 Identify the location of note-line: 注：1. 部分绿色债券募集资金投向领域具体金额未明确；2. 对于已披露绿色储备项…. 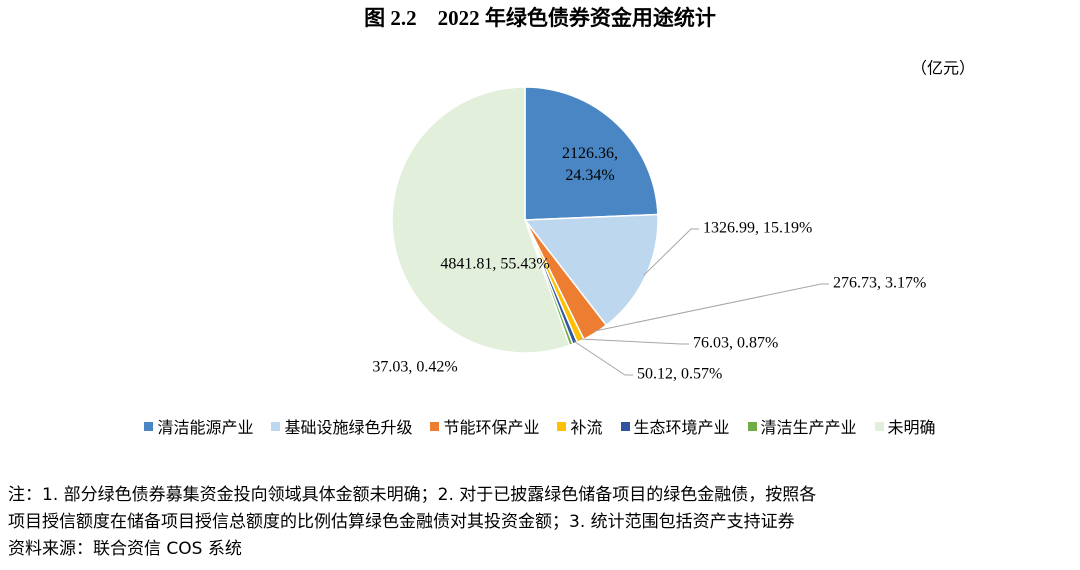
(412, 495).